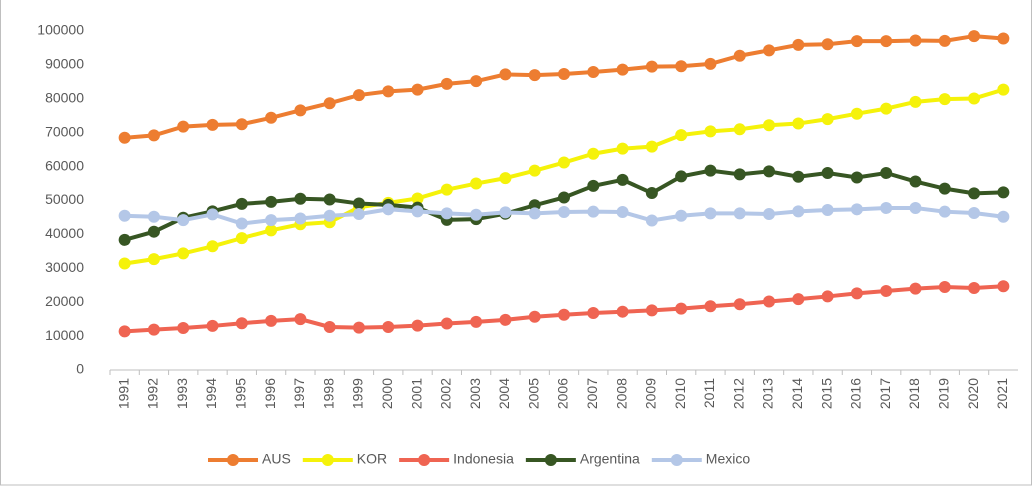 This screenshot has height=491, width=1033. I want to click on y-tick-label: 60000, so click(64, 165).